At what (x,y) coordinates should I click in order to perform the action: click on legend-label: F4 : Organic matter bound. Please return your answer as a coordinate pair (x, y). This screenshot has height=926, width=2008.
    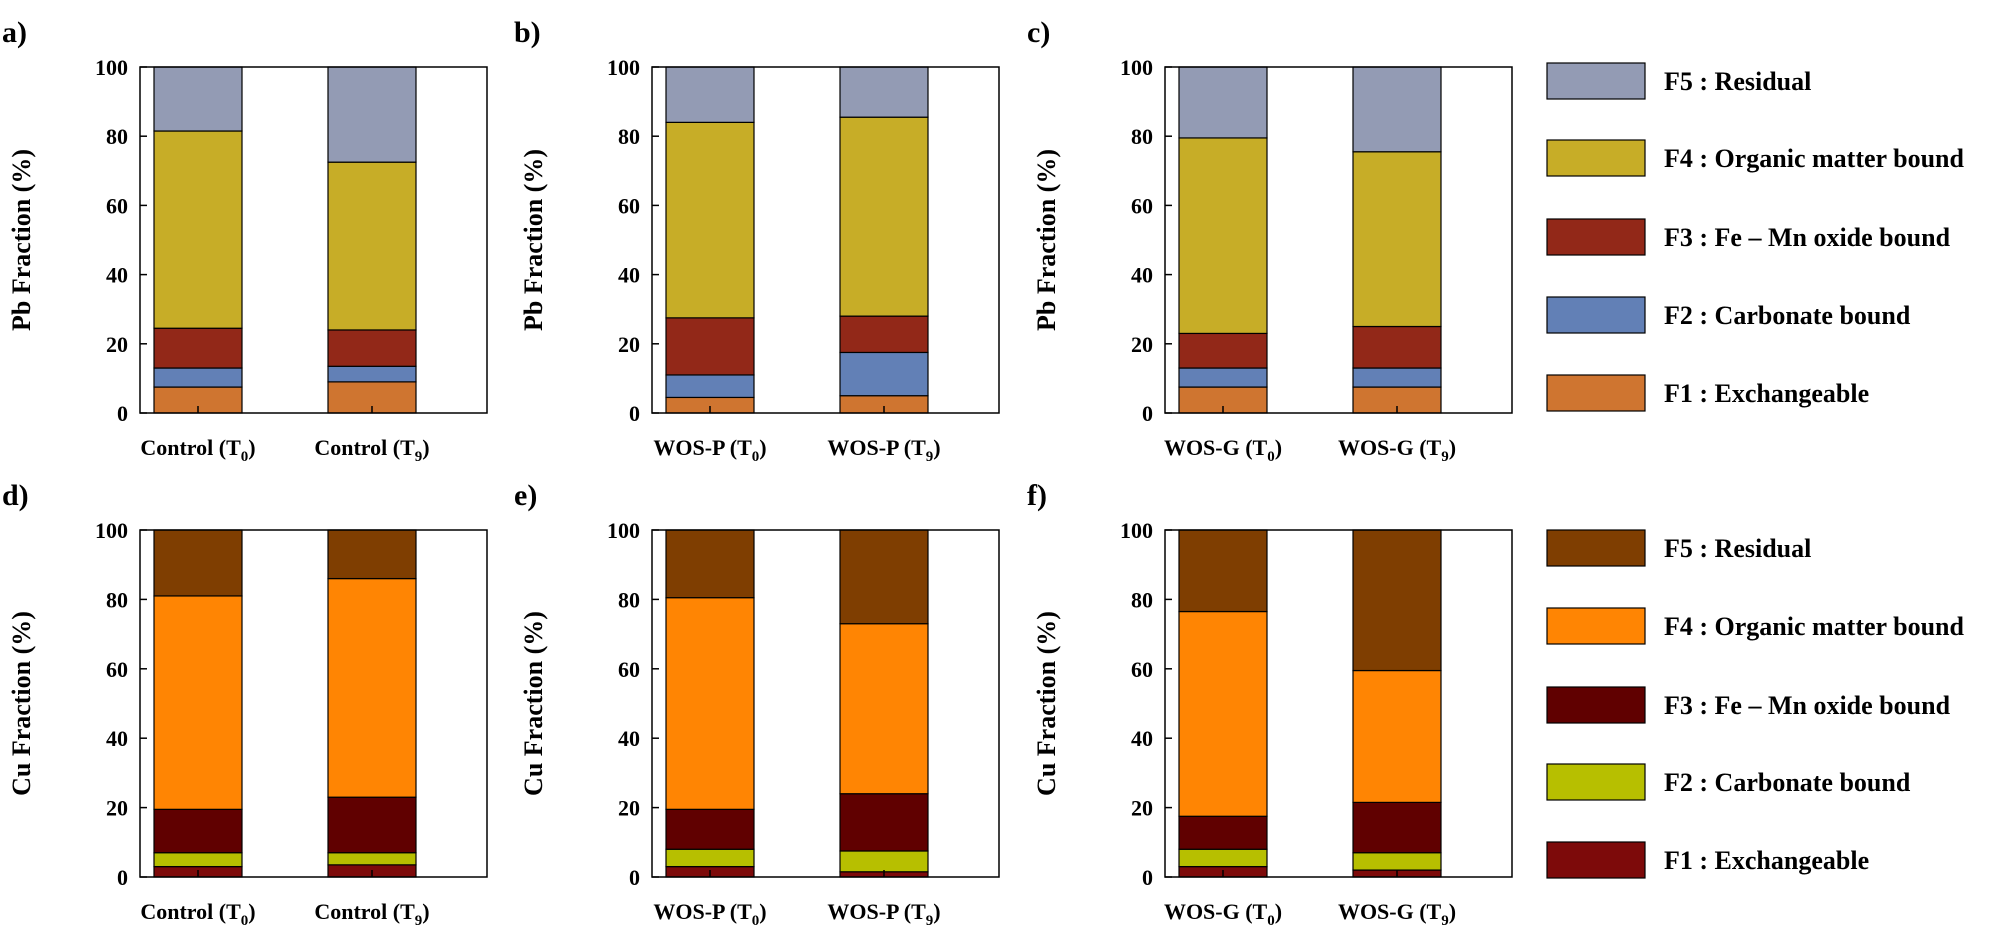
    Looking at the image, I should click on (1814, 626).